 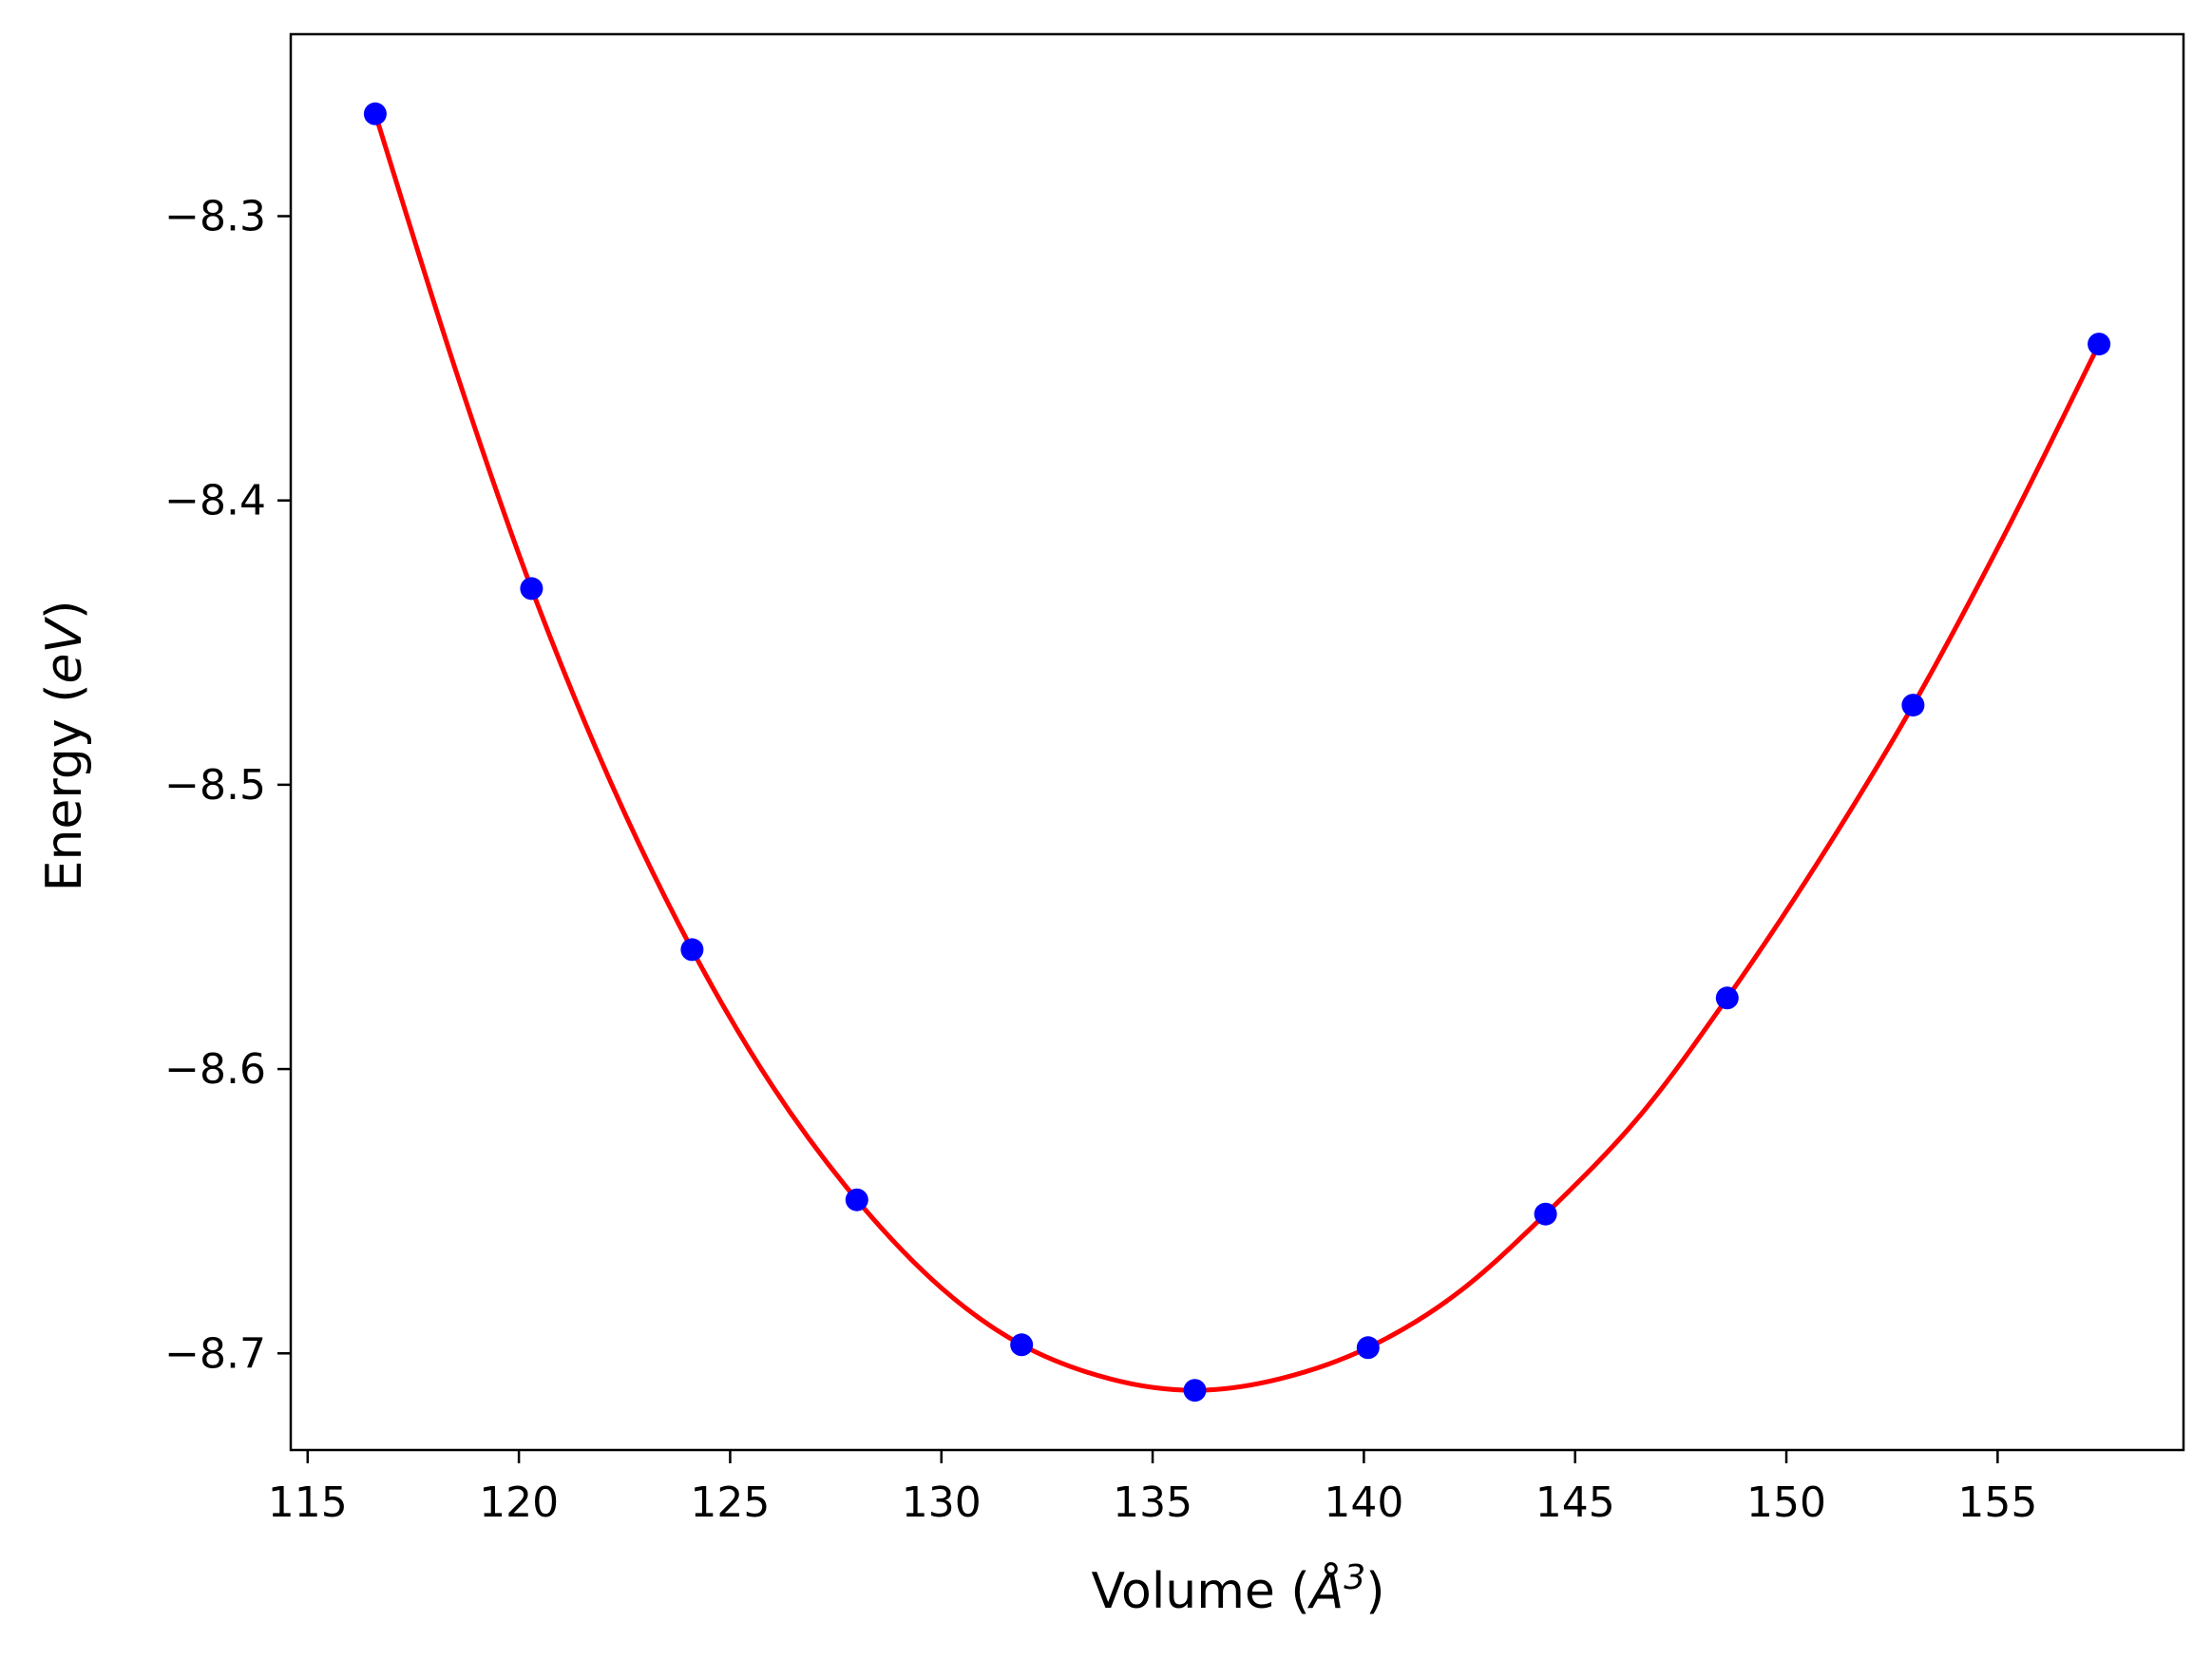 I want to click on x-tick-label: 130, so click(x=942, y=1503).